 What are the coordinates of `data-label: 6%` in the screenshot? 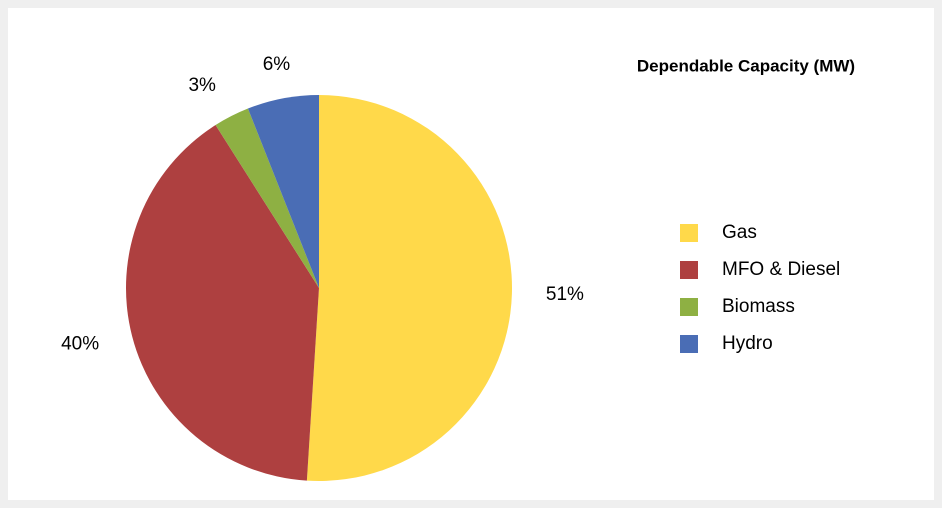 It's located at (277, 64).